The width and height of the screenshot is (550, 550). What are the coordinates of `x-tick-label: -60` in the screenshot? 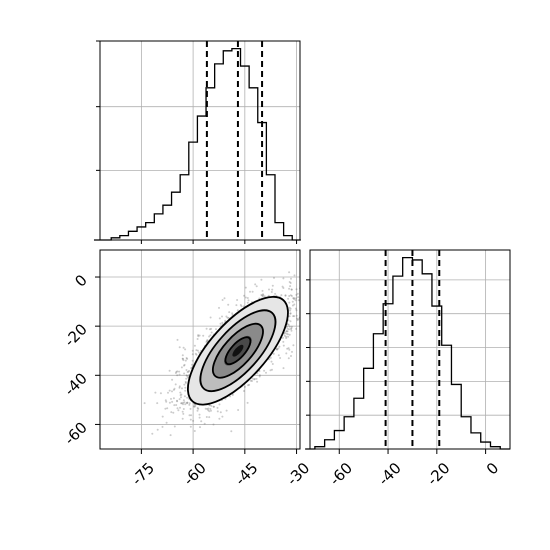 It's located at (195, 474).